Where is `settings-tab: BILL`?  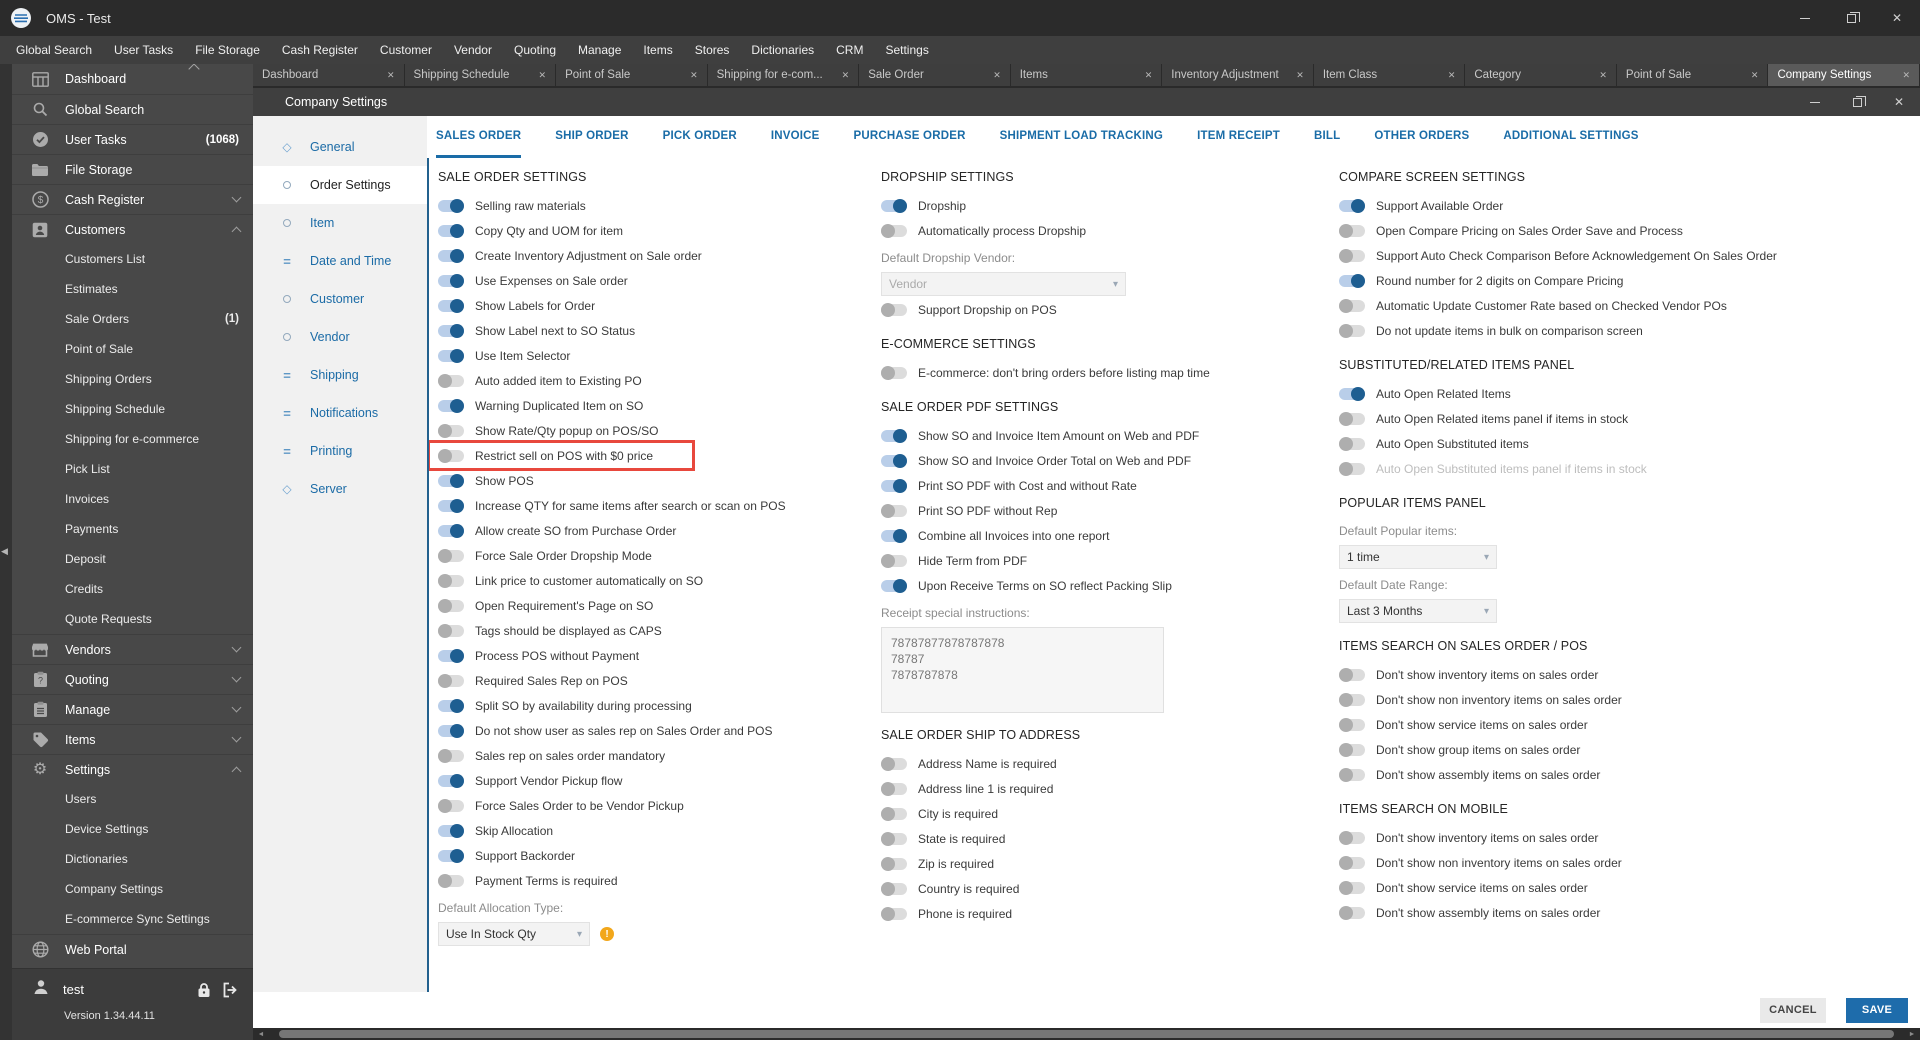 settings-tab: BILL is located at coordinates (1327, 135).